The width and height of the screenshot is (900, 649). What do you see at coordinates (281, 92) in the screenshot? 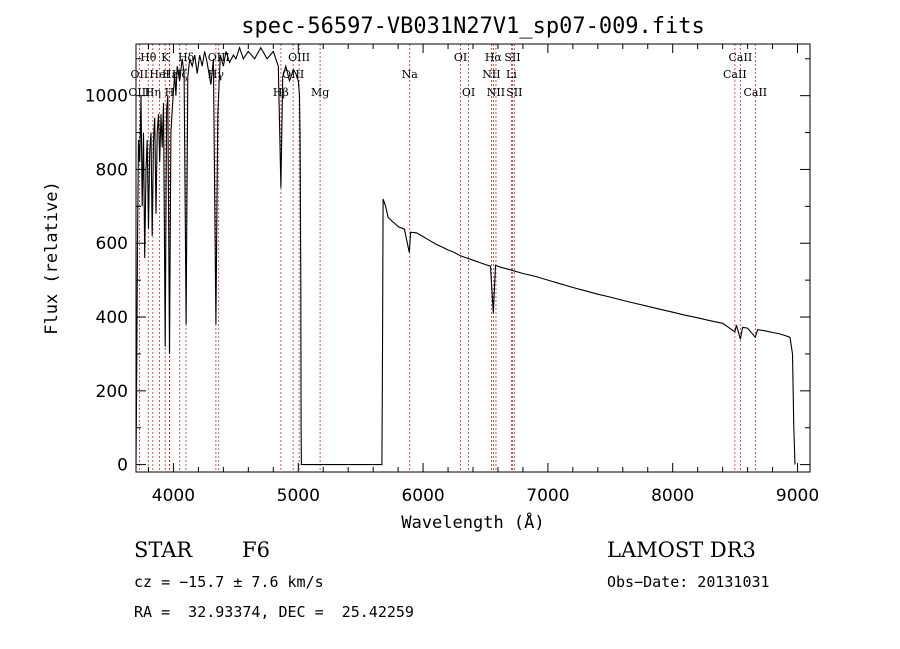
I see `line-marker-label: Hβ` at bounding box center [281, 92].